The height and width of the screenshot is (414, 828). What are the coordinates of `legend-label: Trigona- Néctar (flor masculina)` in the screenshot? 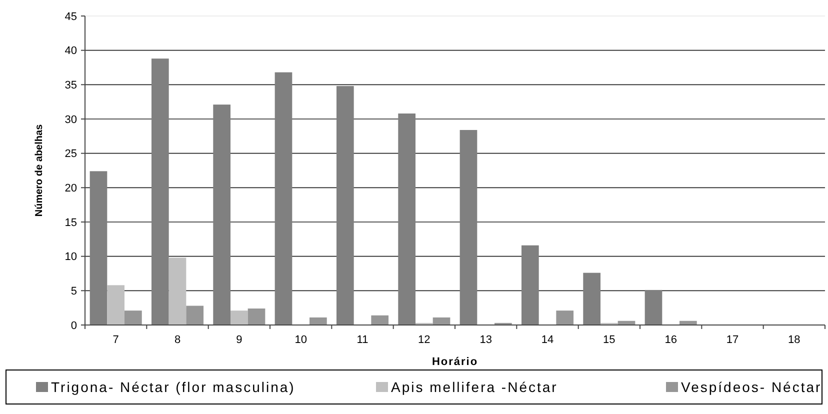 It's located at (173, 387).